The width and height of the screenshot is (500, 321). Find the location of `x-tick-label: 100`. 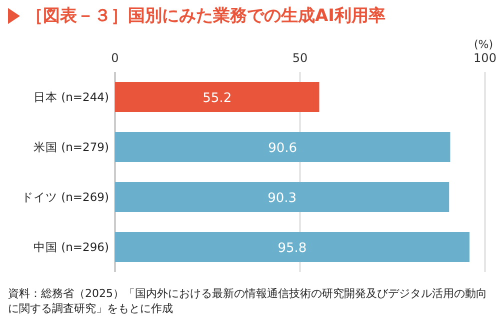

x-tick-label: 100 is located at coordinates (485, 58).